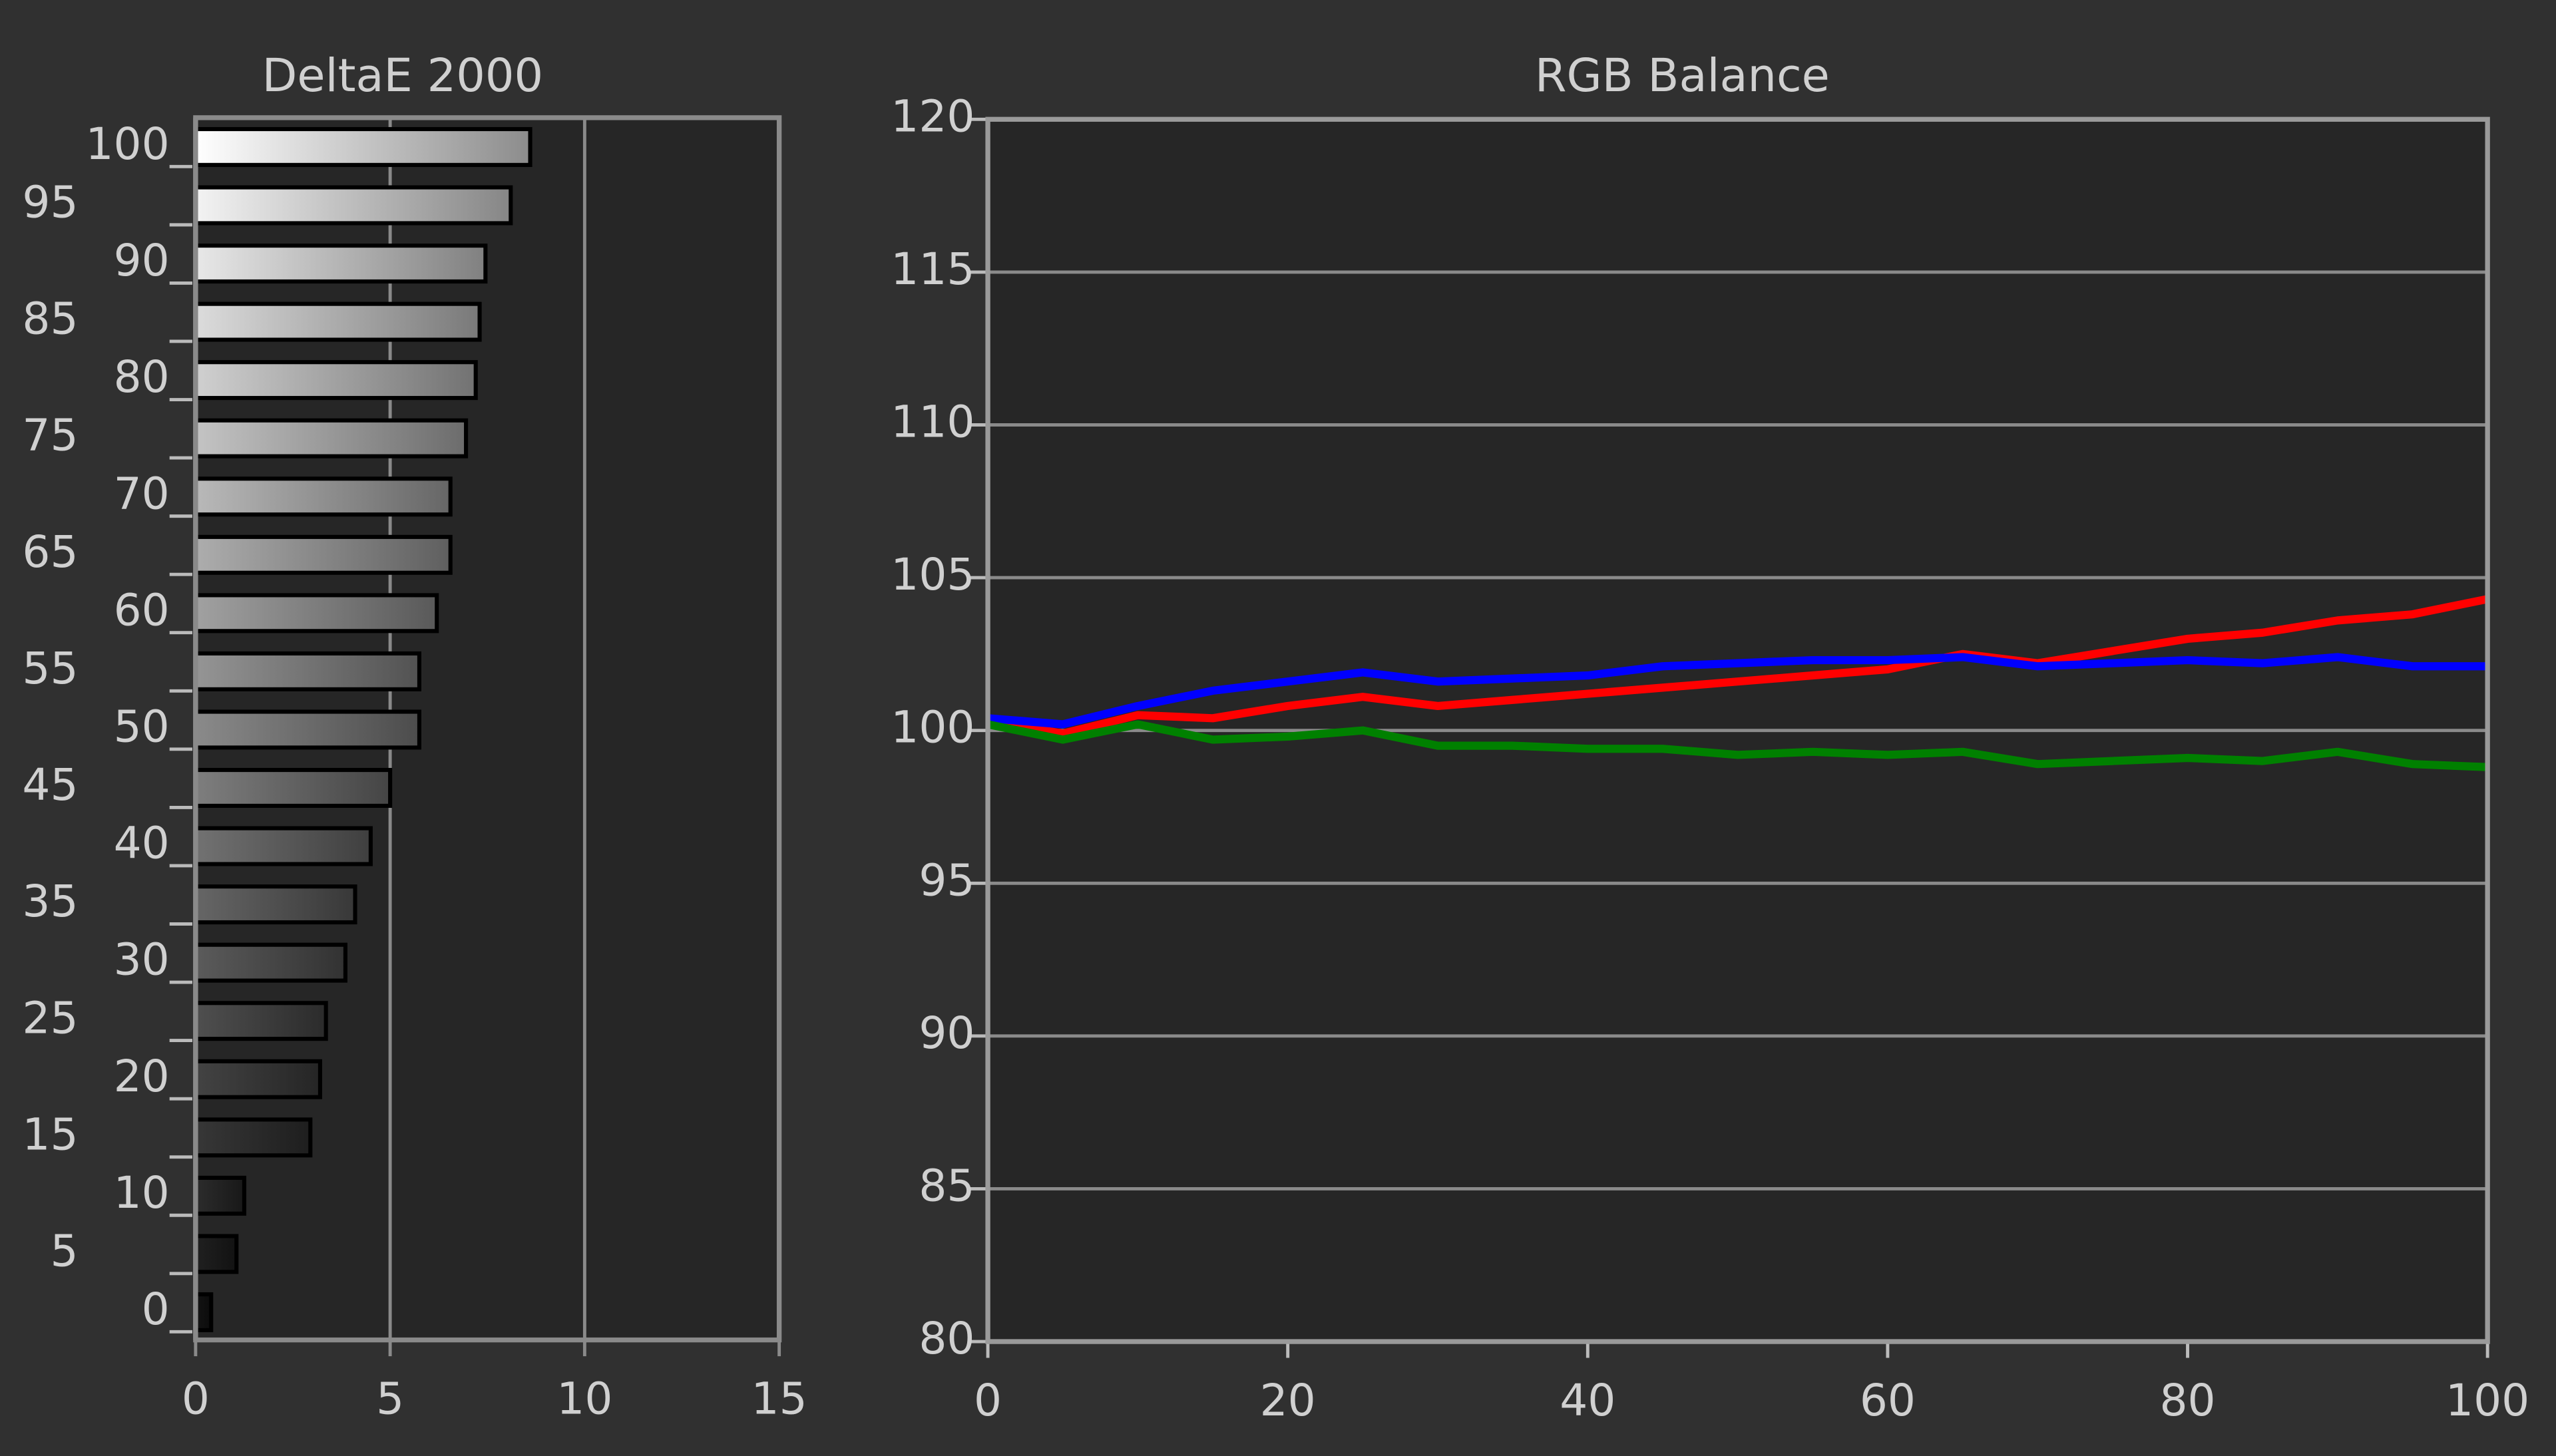  What do you see at coordinates (50, 785) in the screenshot?
I see `y-tick-label: 45` at bounding box center [50, 785].